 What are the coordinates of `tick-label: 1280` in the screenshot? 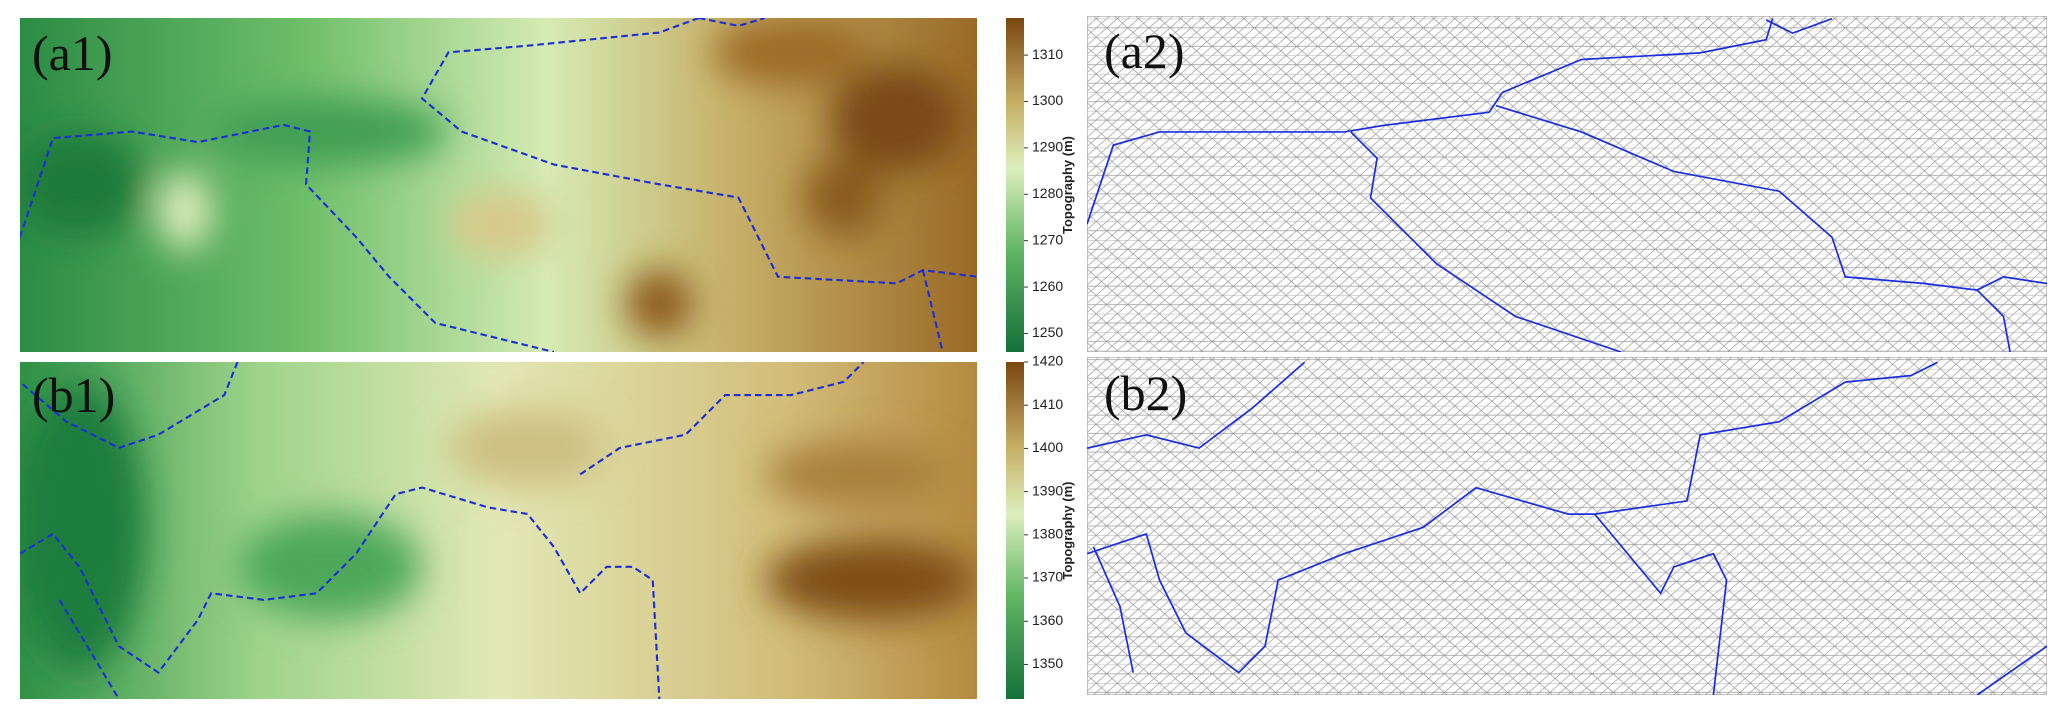 It's located at (1047, 193).